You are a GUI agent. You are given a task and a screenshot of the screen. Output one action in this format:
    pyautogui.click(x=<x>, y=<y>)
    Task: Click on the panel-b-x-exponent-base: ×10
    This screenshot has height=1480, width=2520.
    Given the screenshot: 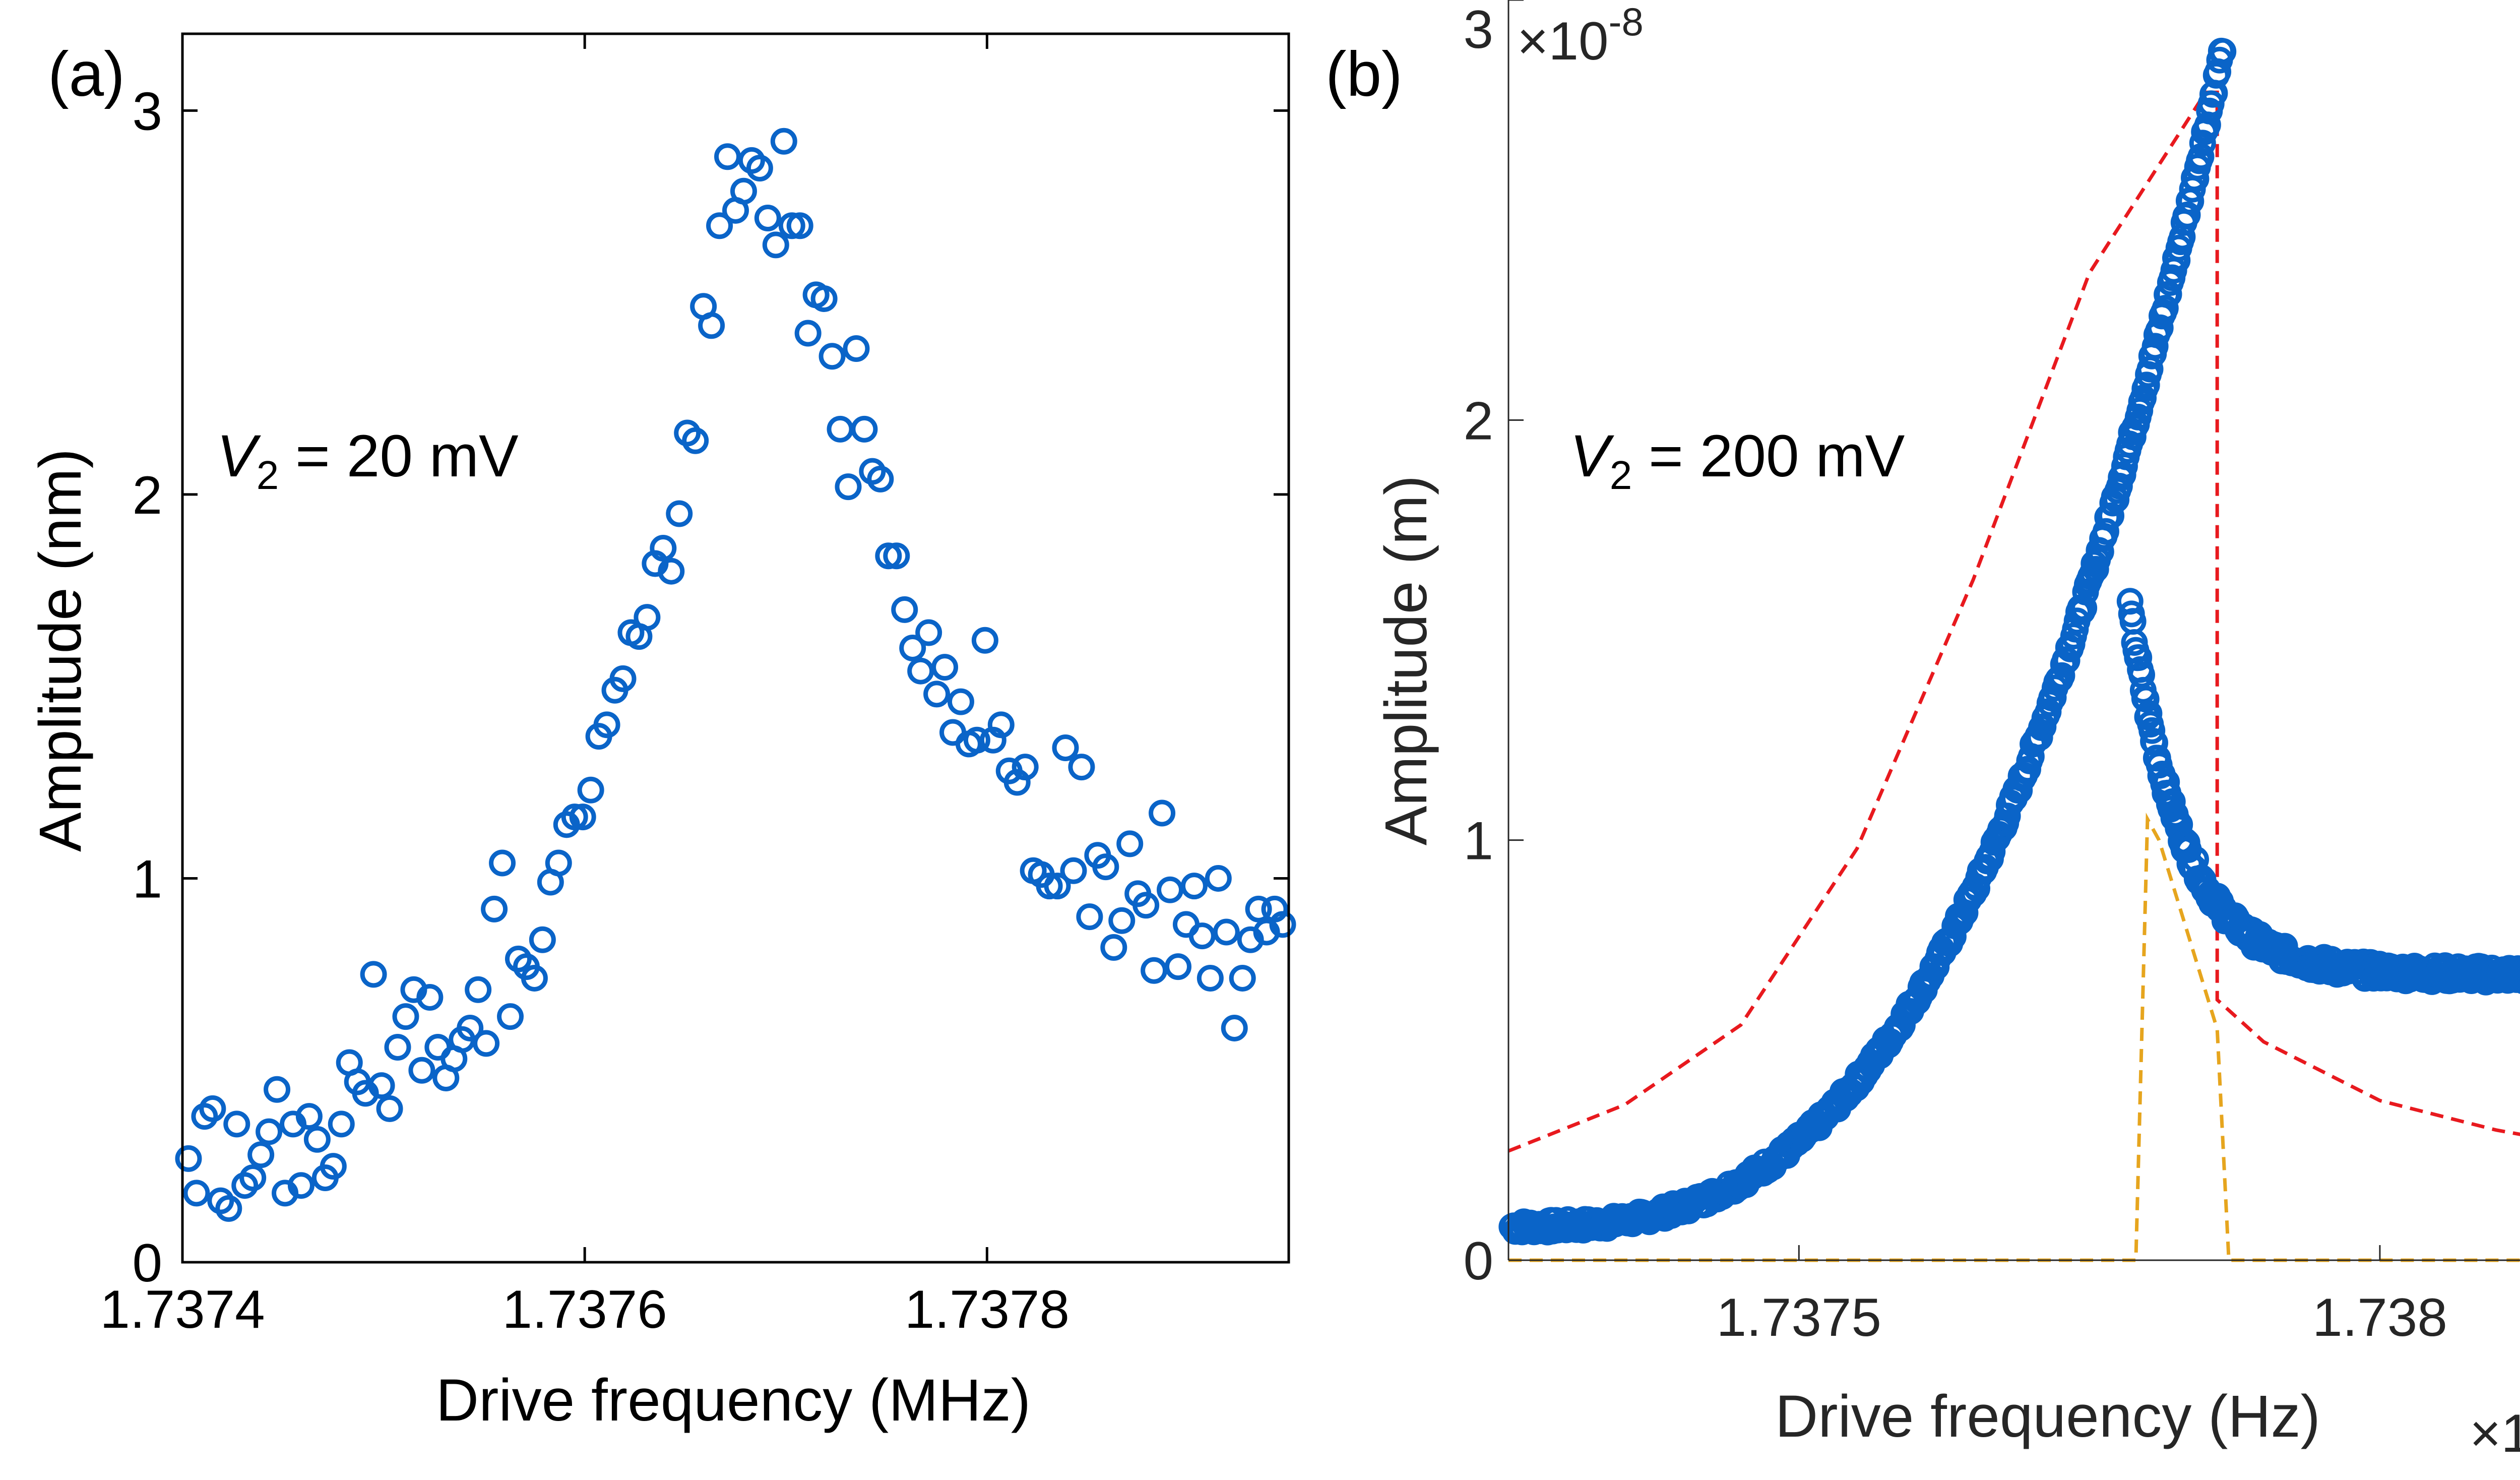 What is the action you would take?
    pyautogui.click(x=2495, y=1433)
    